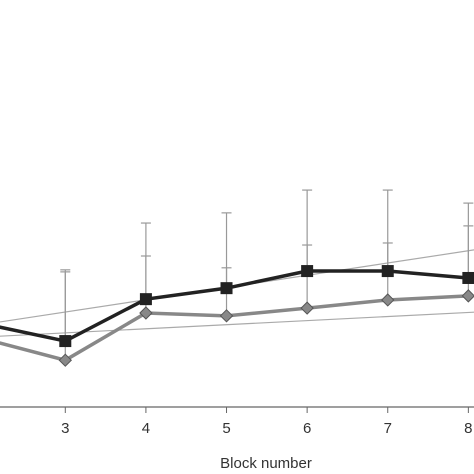 The width and height of the screenshot is (474, 474). I want to click on x-tick-label: 7, so click(388, 428).